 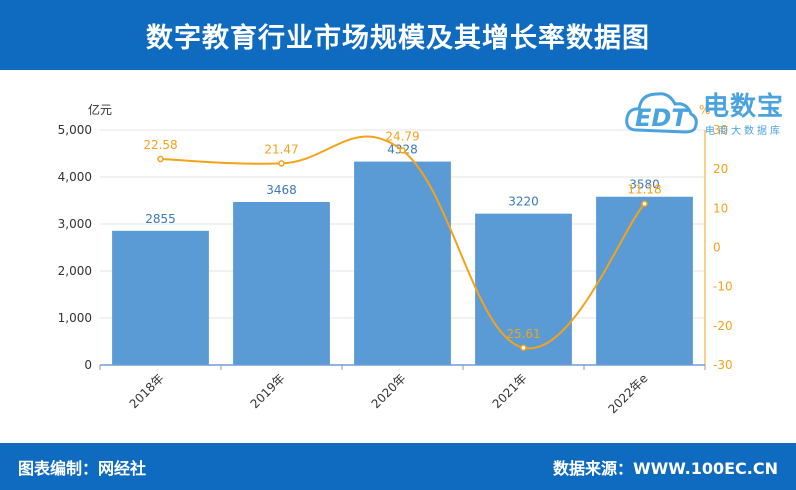 I want to click on logo: EDT 电数宝 电商大数据库, so click(x=710, y=109).